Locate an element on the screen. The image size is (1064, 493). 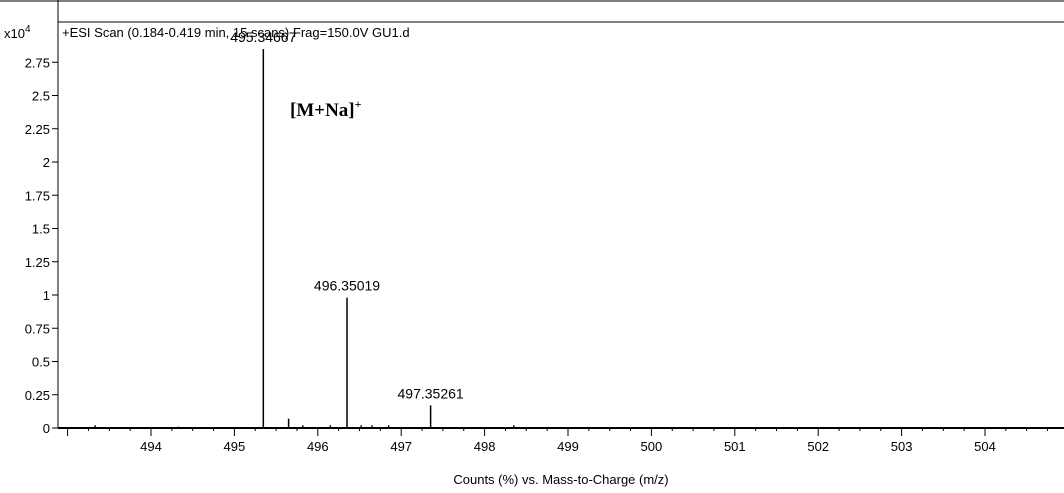
y-tick-label: 2 is located at coordinates (46, 162).